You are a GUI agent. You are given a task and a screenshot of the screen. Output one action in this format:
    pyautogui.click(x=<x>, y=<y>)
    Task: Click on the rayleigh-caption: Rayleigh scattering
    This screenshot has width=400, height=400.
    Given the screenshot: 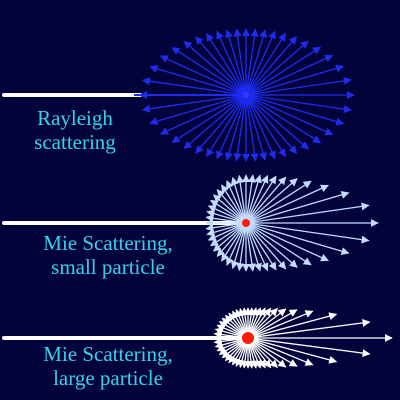 What is the action you would take?
    pyautogui.click(x=75, y=130)
    